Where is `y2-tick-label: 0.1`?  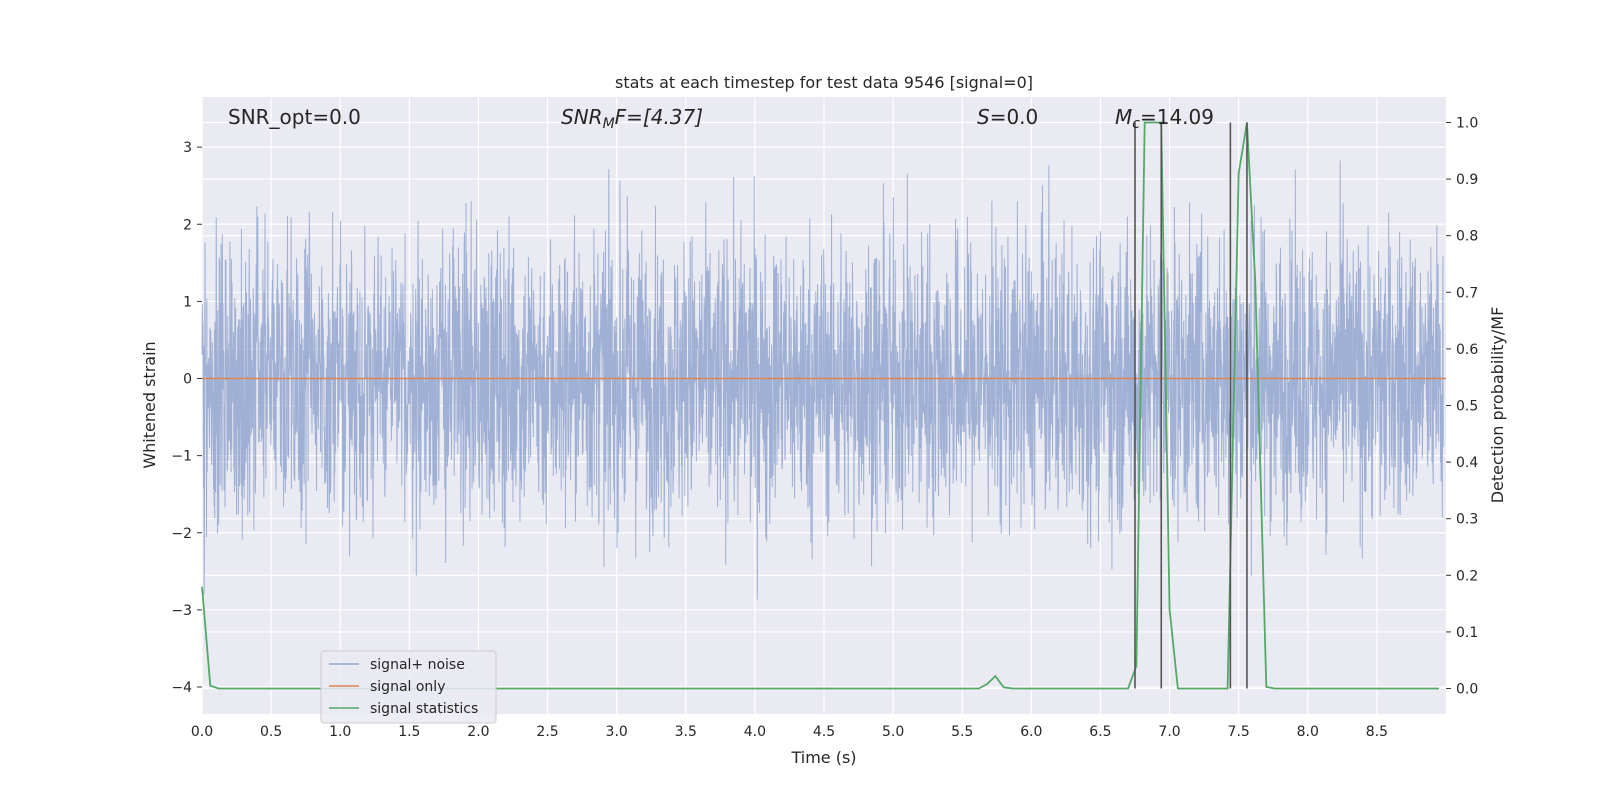
y2-tick-label: 0.1 is located at coordinates (1467, 633).